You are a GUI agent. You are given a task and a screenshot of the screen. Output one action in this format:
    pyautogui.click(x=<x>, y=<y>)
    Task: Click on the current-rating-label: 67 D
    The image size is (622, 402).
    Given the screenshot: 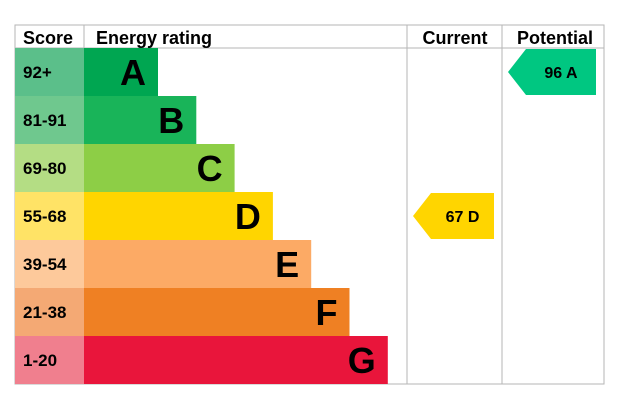 What is the action you would take?
    pyautogui.click(x=463, y=217)
    